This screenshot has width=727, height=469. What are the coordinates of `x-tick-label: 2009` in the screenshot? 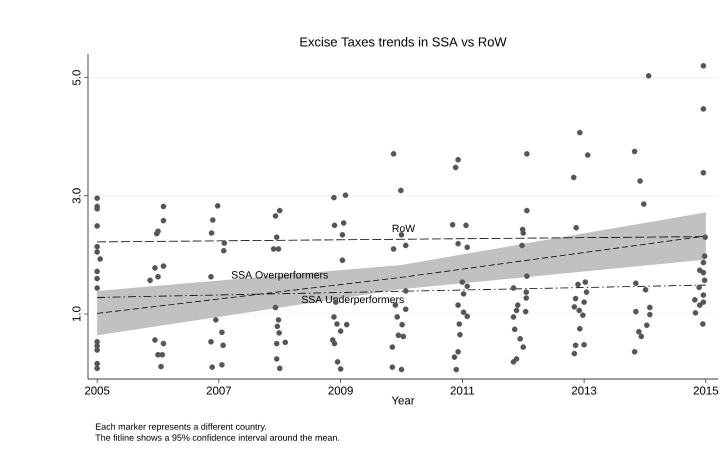 It's located at (340, 390).